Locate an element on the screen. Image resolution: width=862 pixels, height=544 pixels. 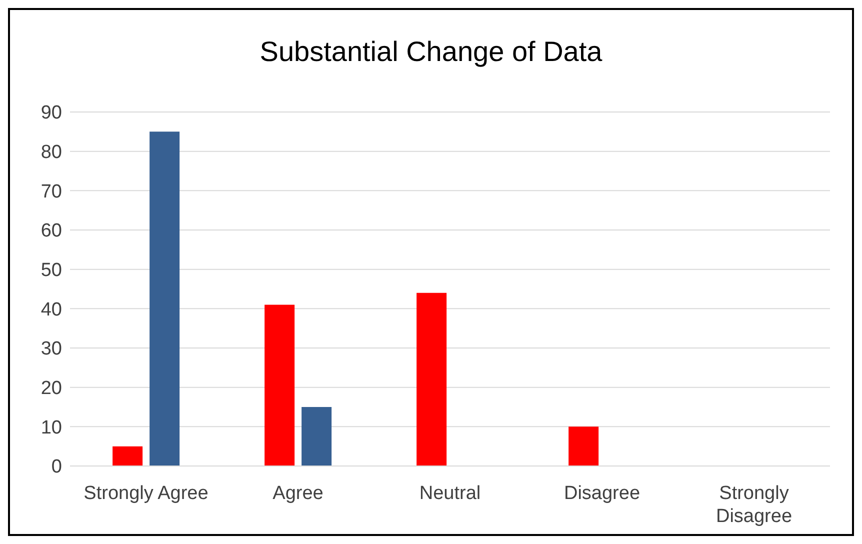
y-tick-label: 20 is located at coordinates (51, 389).